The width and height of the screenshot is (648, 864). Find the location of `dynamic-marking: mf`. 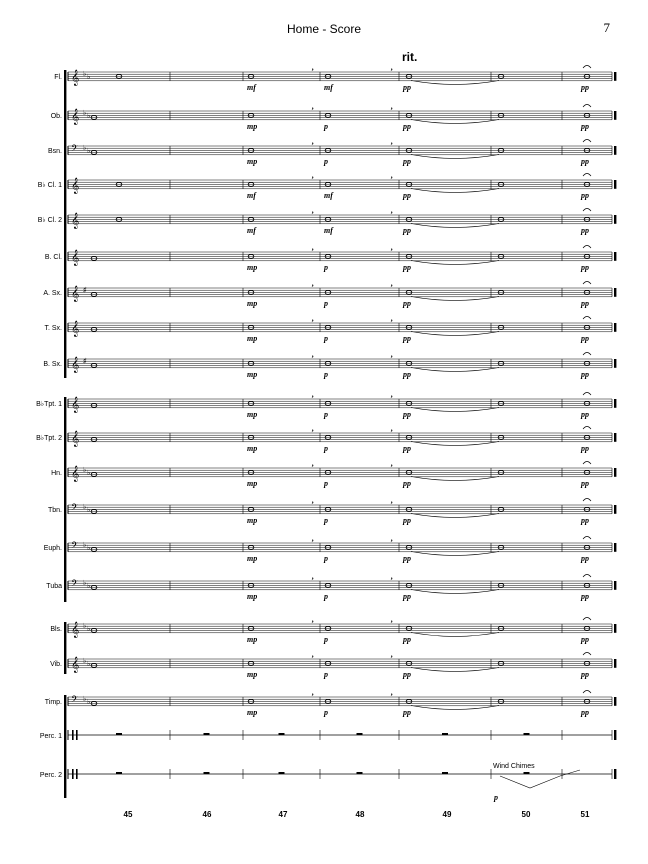

dynamic-marking: mf is located at coordinates (329, 230).